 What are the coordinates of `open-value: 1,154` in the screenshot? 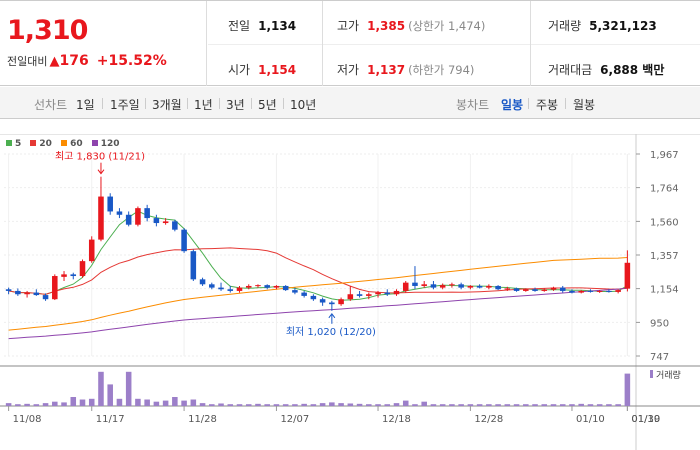 It's located at (277, 70).